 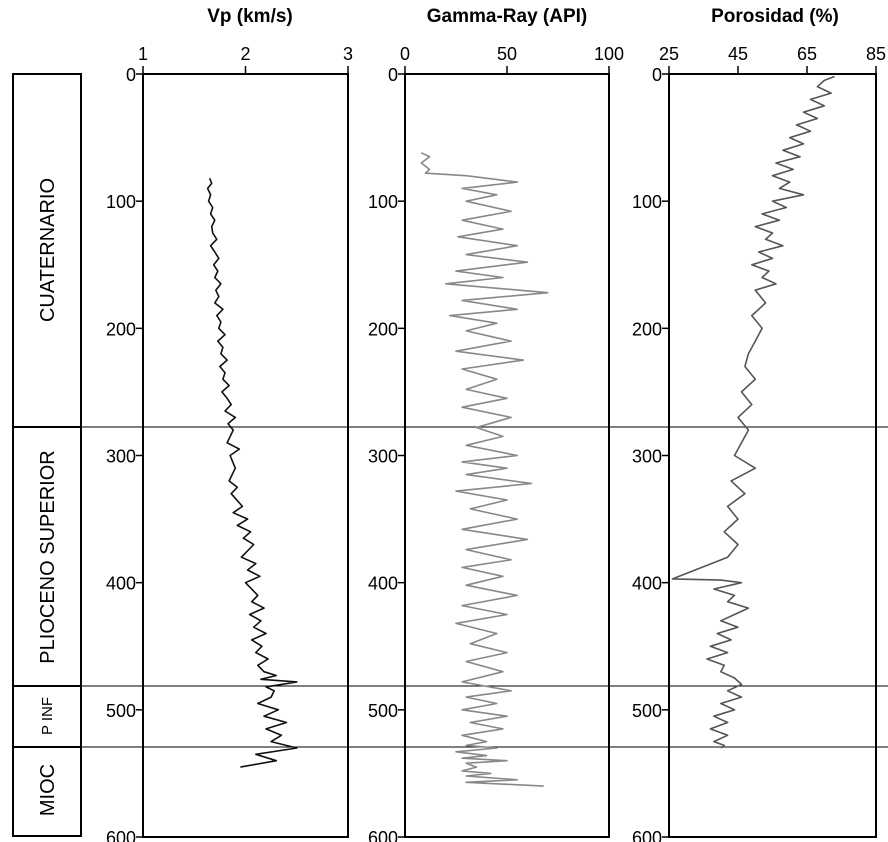 What do you see at coordinates (383, 584) in the screenshot?
I see `gamma-ray-y-tick-label: 400` at bounding box center [383, 584].